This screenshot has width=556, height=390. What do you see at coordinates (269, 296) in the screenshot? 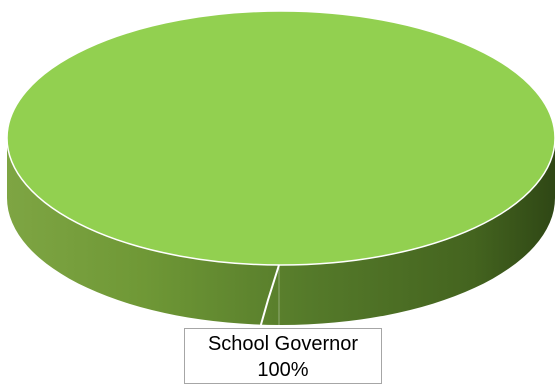
I see `leader-line` at bounding box center [269, 296].